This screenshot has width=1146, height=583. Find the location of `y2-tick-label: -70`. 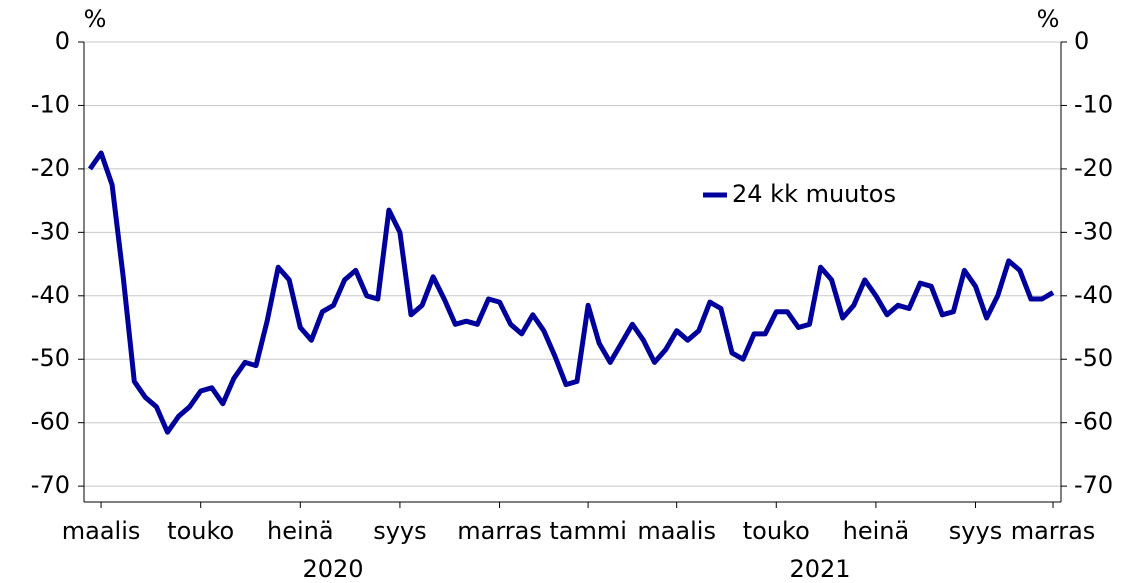

y2-tick-label: -70 is located at coordinates (1093, 485).